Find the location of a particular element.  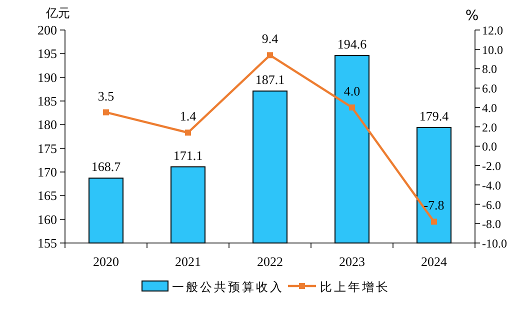

y2-tick-label: 10.0 is located at coordinates (492, 49).